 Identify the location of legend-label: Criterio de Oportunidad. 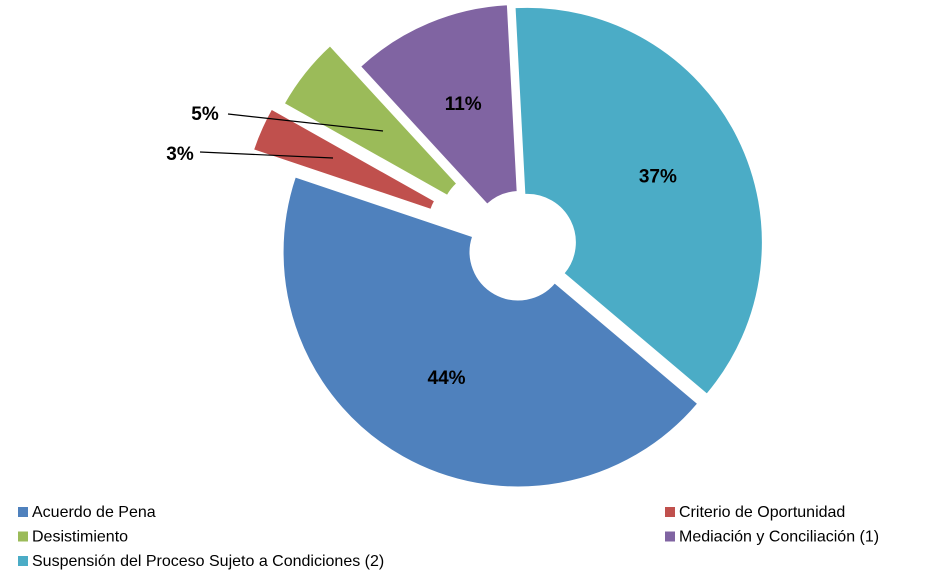
(762, 512).